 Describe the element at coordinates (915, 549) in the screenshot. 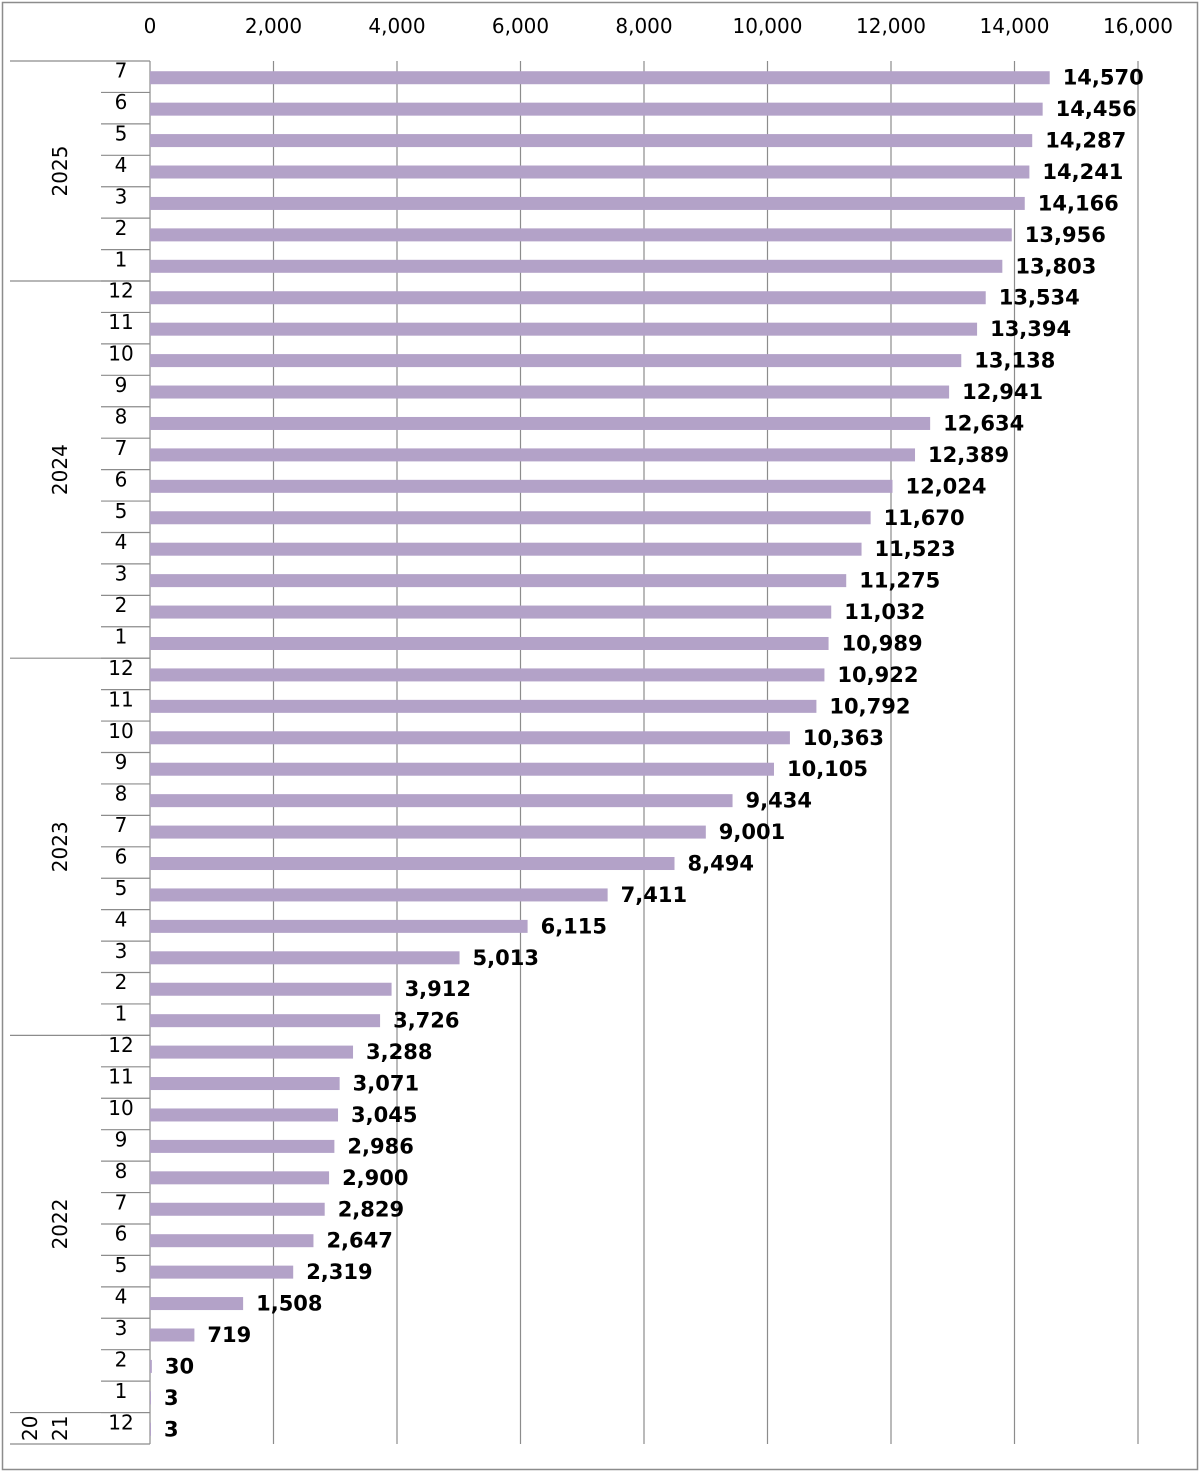

I see `data-label: 11,523` at that location.